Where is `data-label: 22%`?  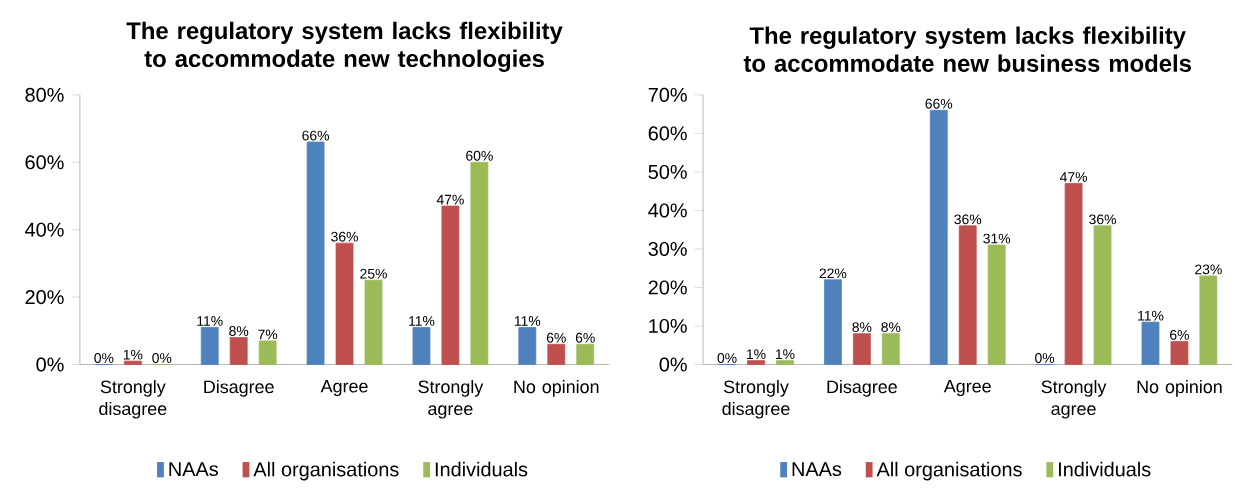 data-label: 22% is located at coordinates (833, 273).